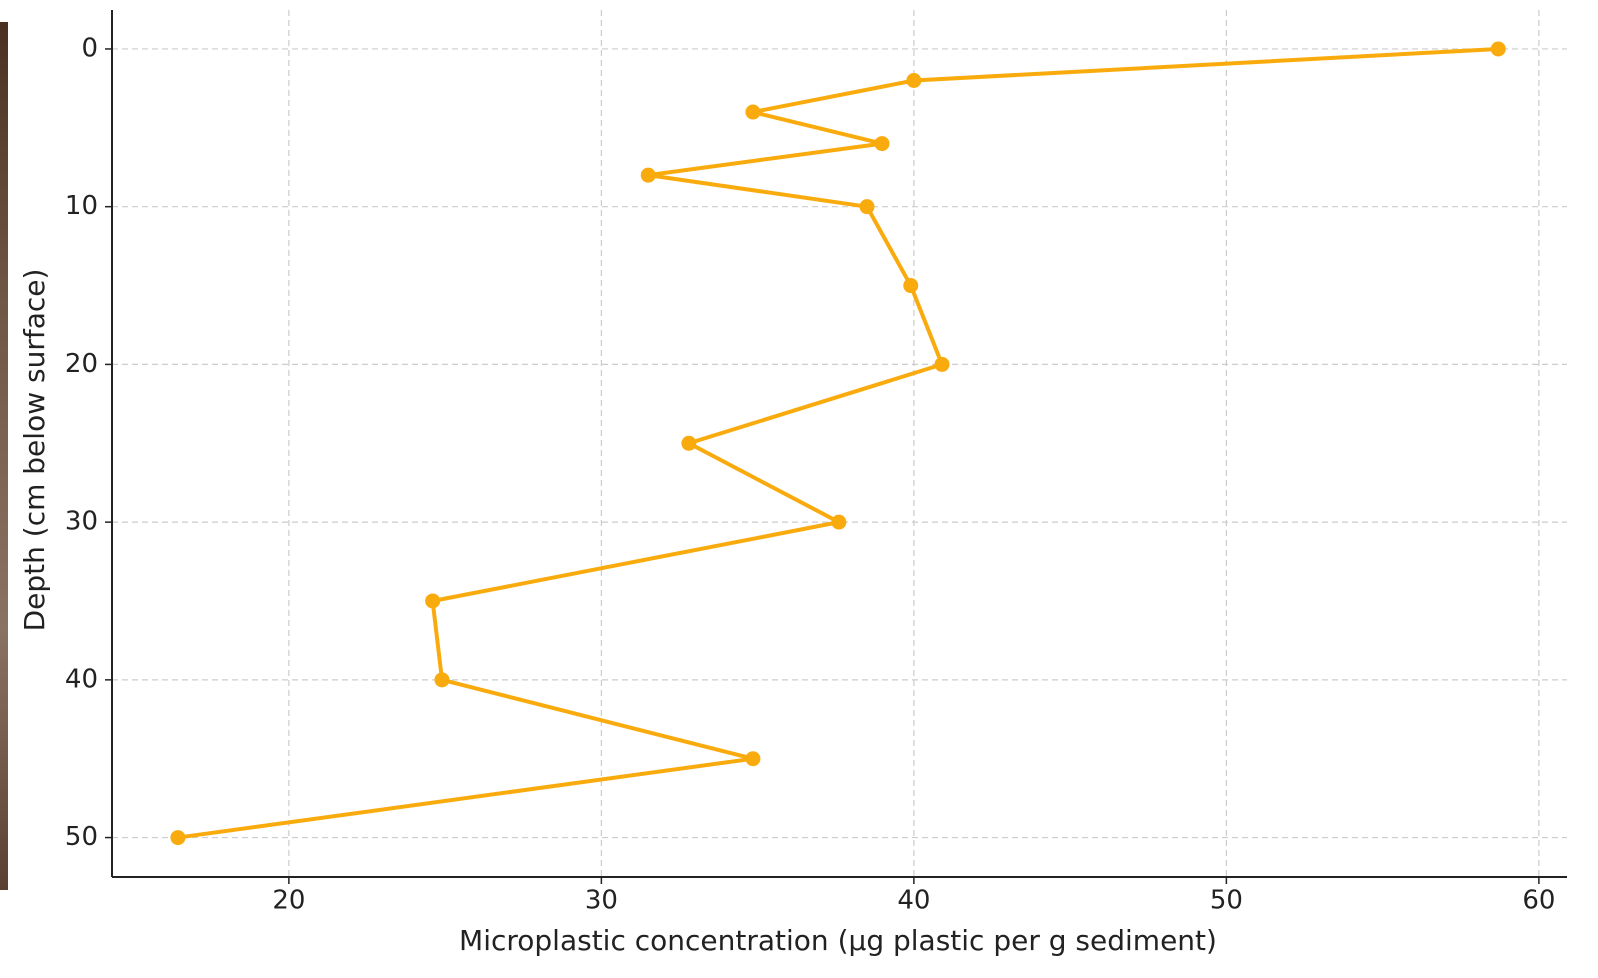  Describe the element at coordinates (601, 901) in the screenshot. I see `x-tick-label: 30` at that location.